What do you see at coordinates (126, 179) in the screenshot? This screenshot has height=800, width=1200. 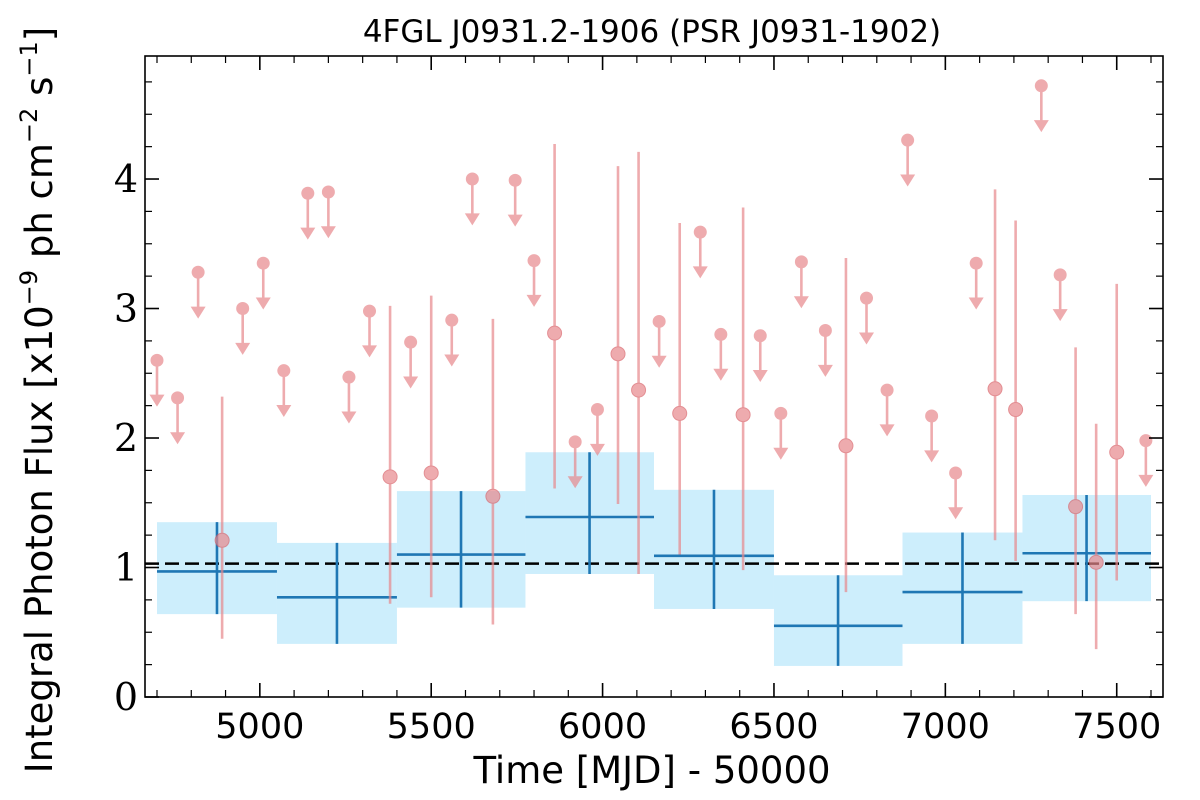 I see `y-tick-label: 4` at bounding box center [126, 179].